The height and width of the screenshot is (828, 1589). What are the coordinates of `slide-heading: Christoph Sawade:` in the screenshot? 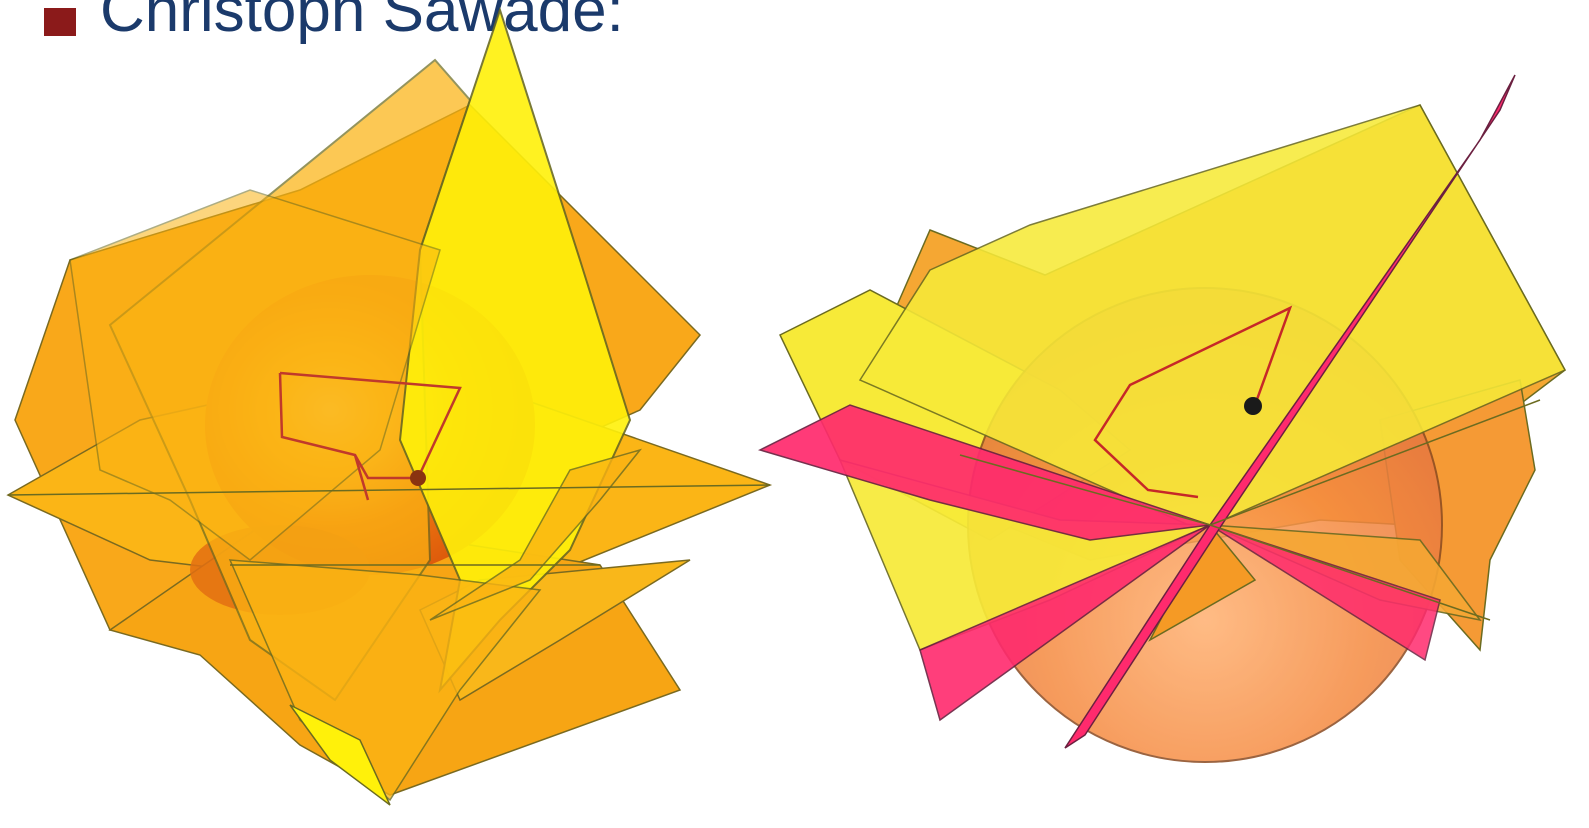 It's located at (362, 22).